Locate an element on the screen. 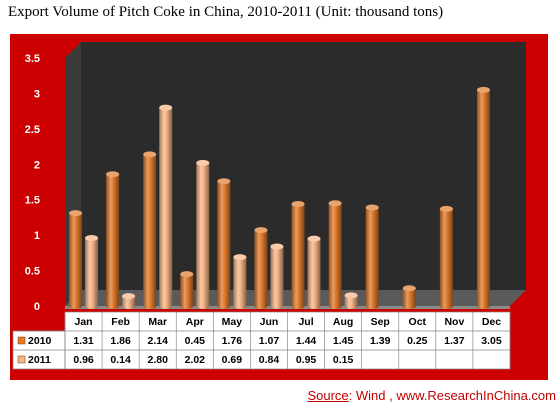 Image resolution: width=560 pixels, height=414 pixels. bar-2011-jul is located at coordinates (314, 273).